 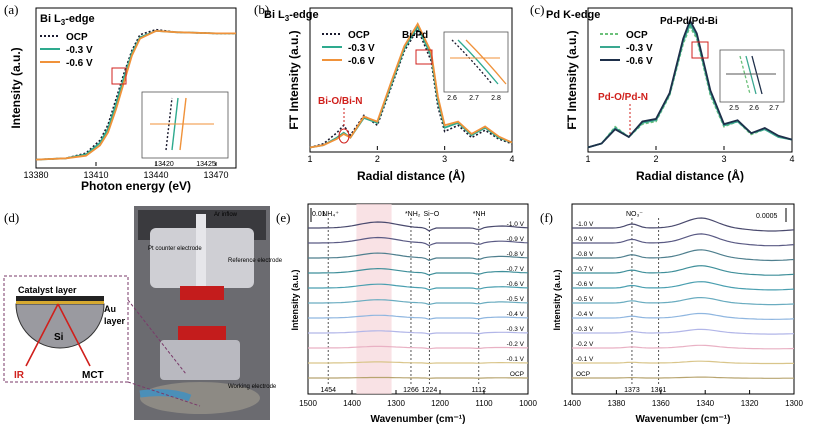 I want to click on si-substrate, so click(x=60, y=326).